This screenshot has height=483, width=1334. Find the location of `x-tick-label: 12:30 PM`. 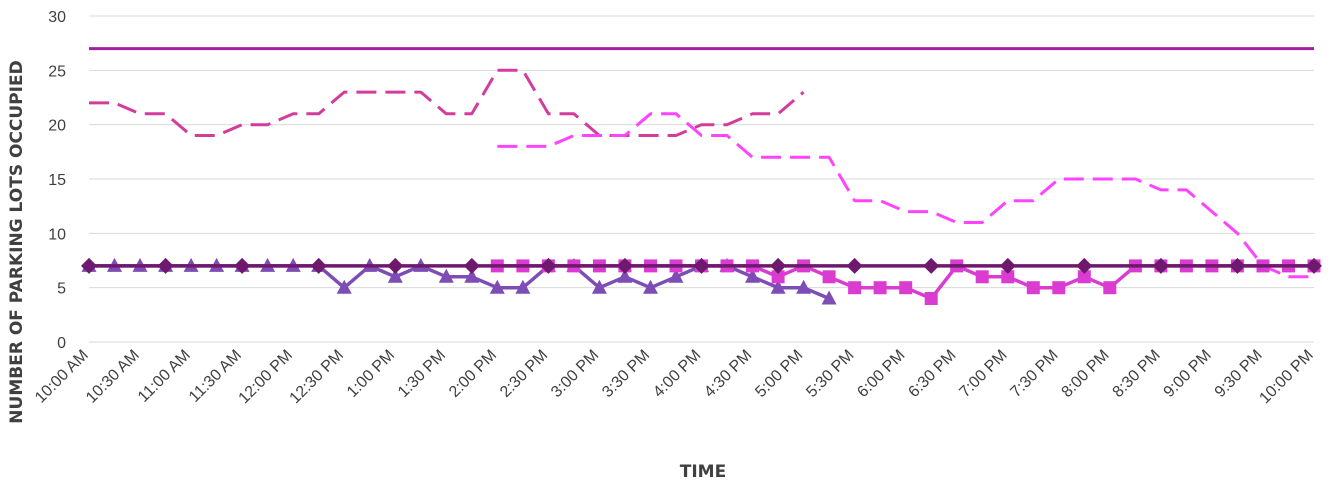

x-tick-label: 12:30 PM is located at coordinates (317, 377).